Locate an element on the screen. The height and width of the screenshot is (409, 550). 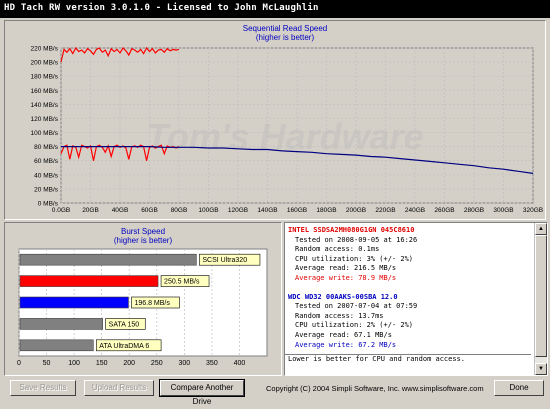
seq-x-tick-label: 260GB is located at coordinates (444, 210).